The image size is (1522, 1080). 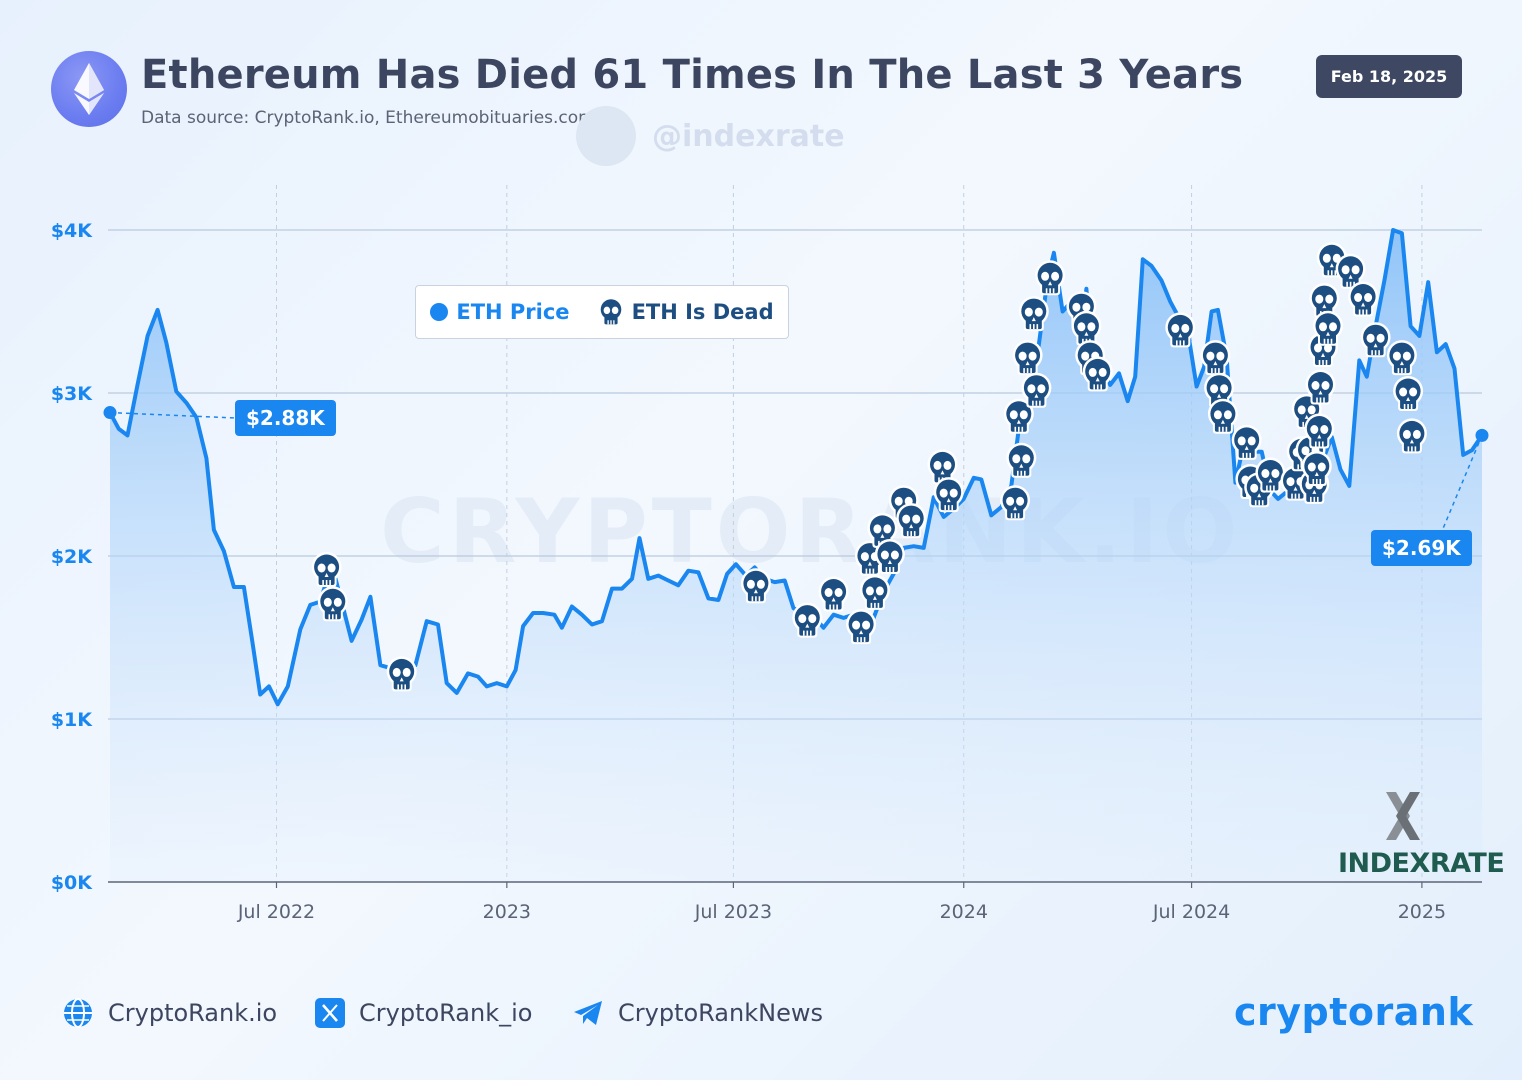 What do you see at coordinates (606, 136) in the screenshot?
I see `telegram-watermark-icon` at bounding box center [606, 136].